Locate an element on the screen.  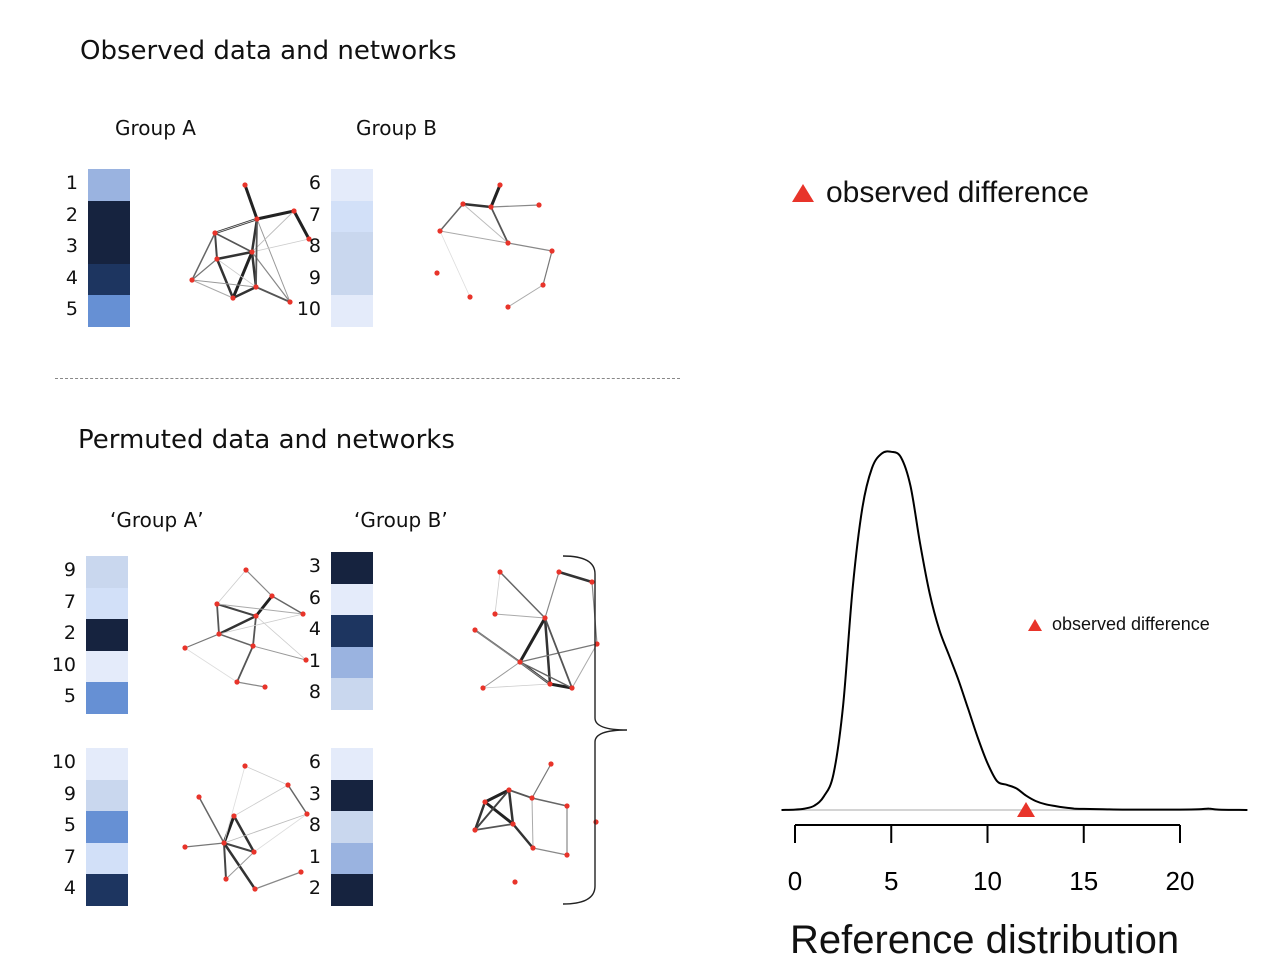
chart-legend-label: observed difference is located at coordinates (1131, 624).